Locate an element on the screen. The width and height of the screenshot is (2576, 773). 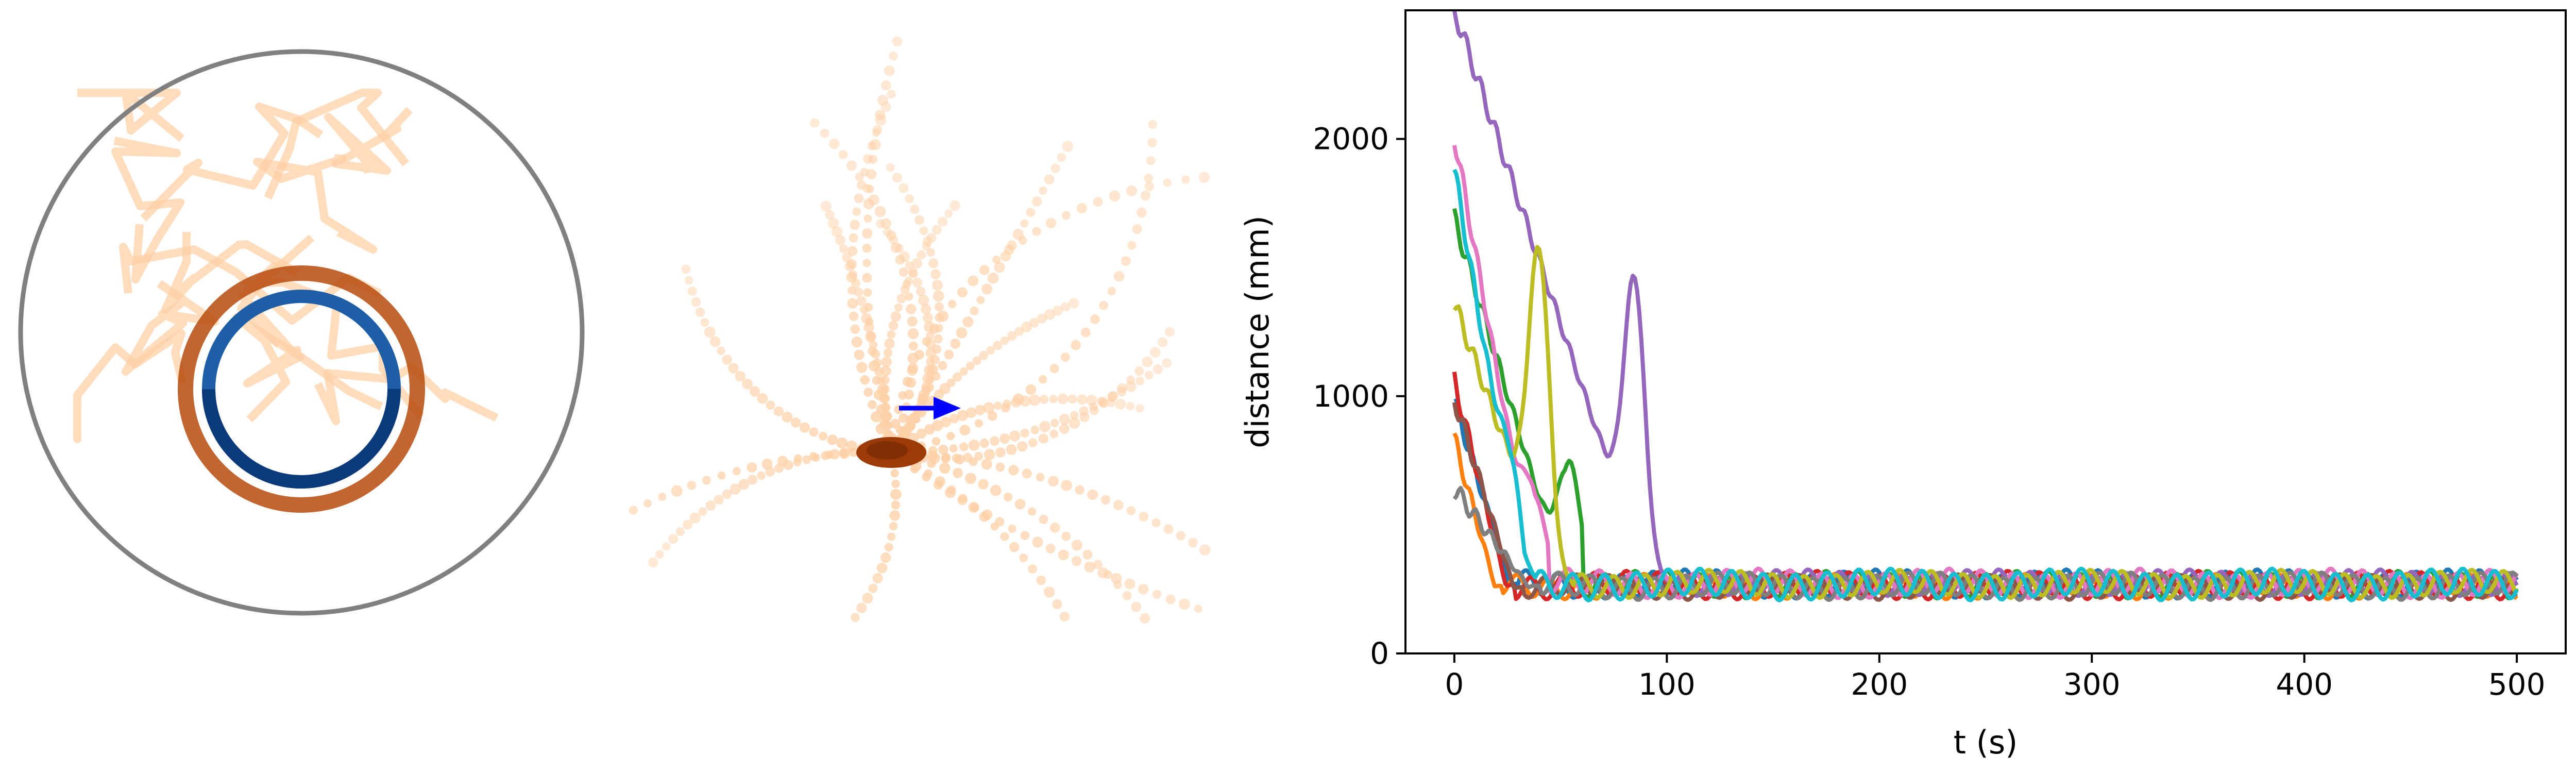
trajectory-trace is located at coordinates (131, 116).